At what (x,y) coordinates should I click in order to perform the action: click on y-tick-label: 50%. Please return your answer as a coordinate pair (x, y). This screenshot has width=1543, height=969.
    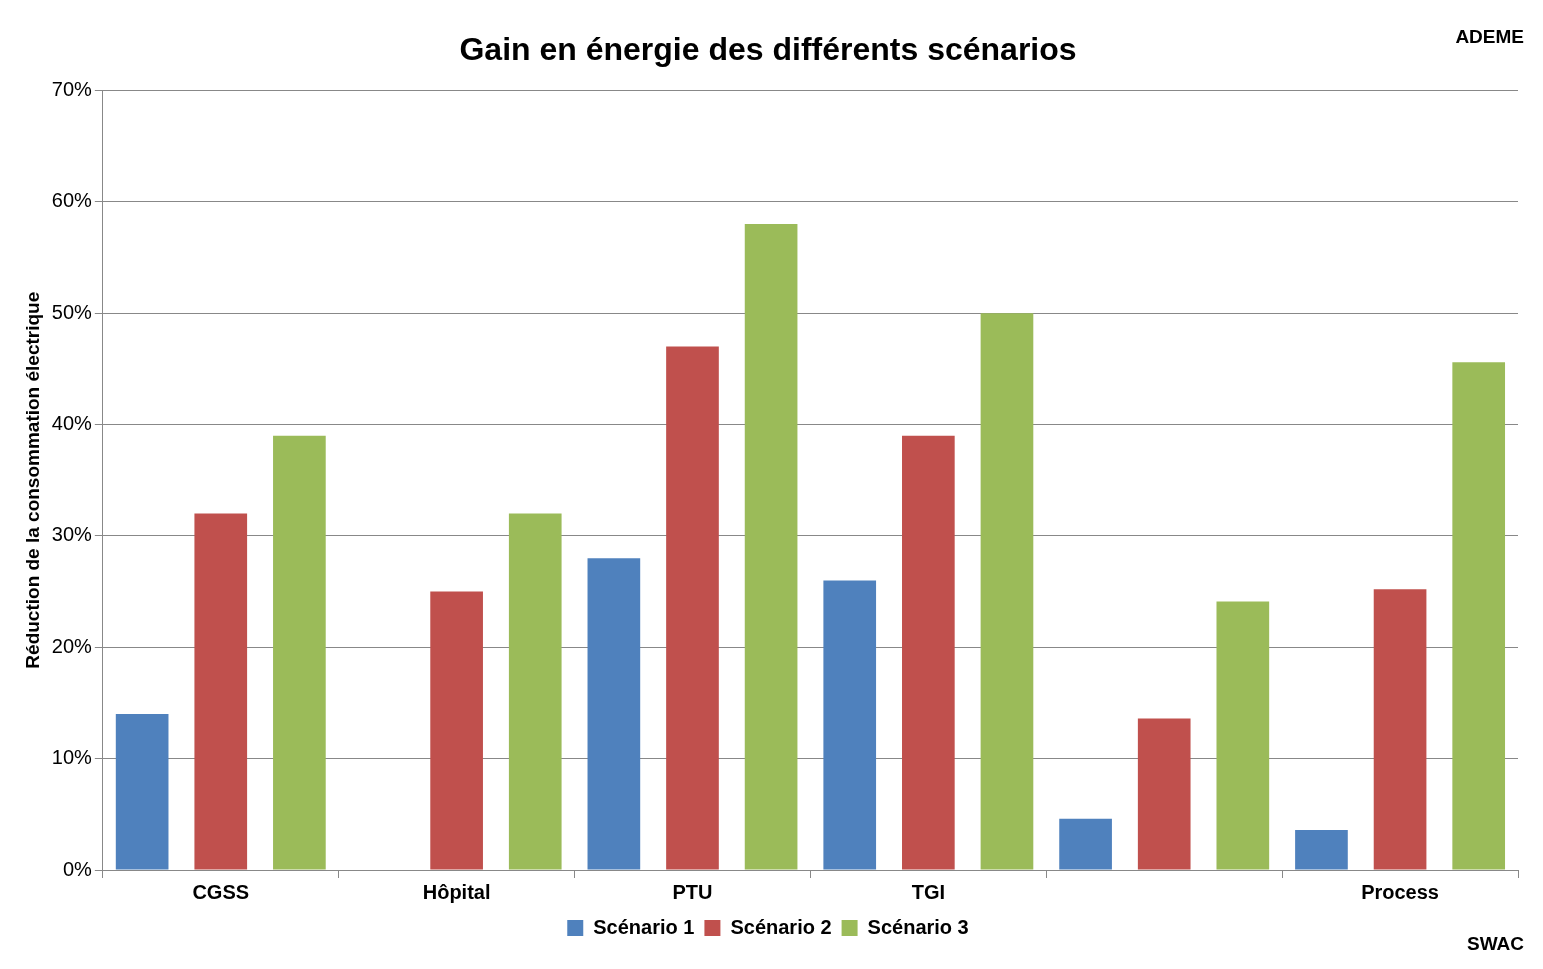
    Looking at the image, I should click on (72, 311).